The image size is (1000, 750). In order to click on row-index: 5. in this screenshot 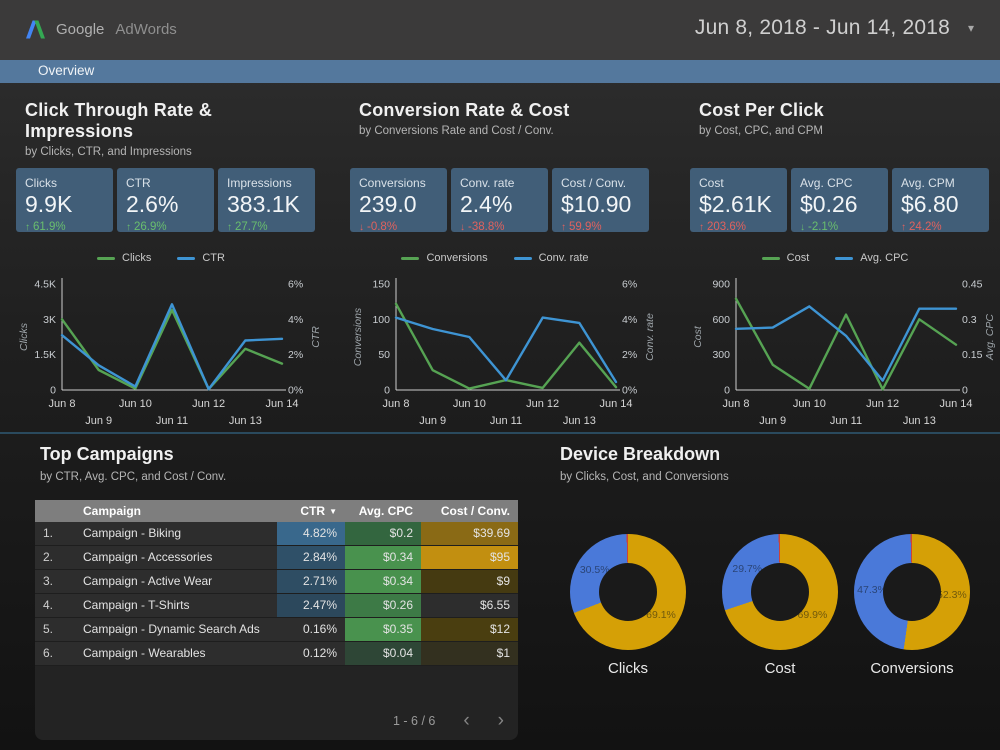, I will do `click(48, 629)`.